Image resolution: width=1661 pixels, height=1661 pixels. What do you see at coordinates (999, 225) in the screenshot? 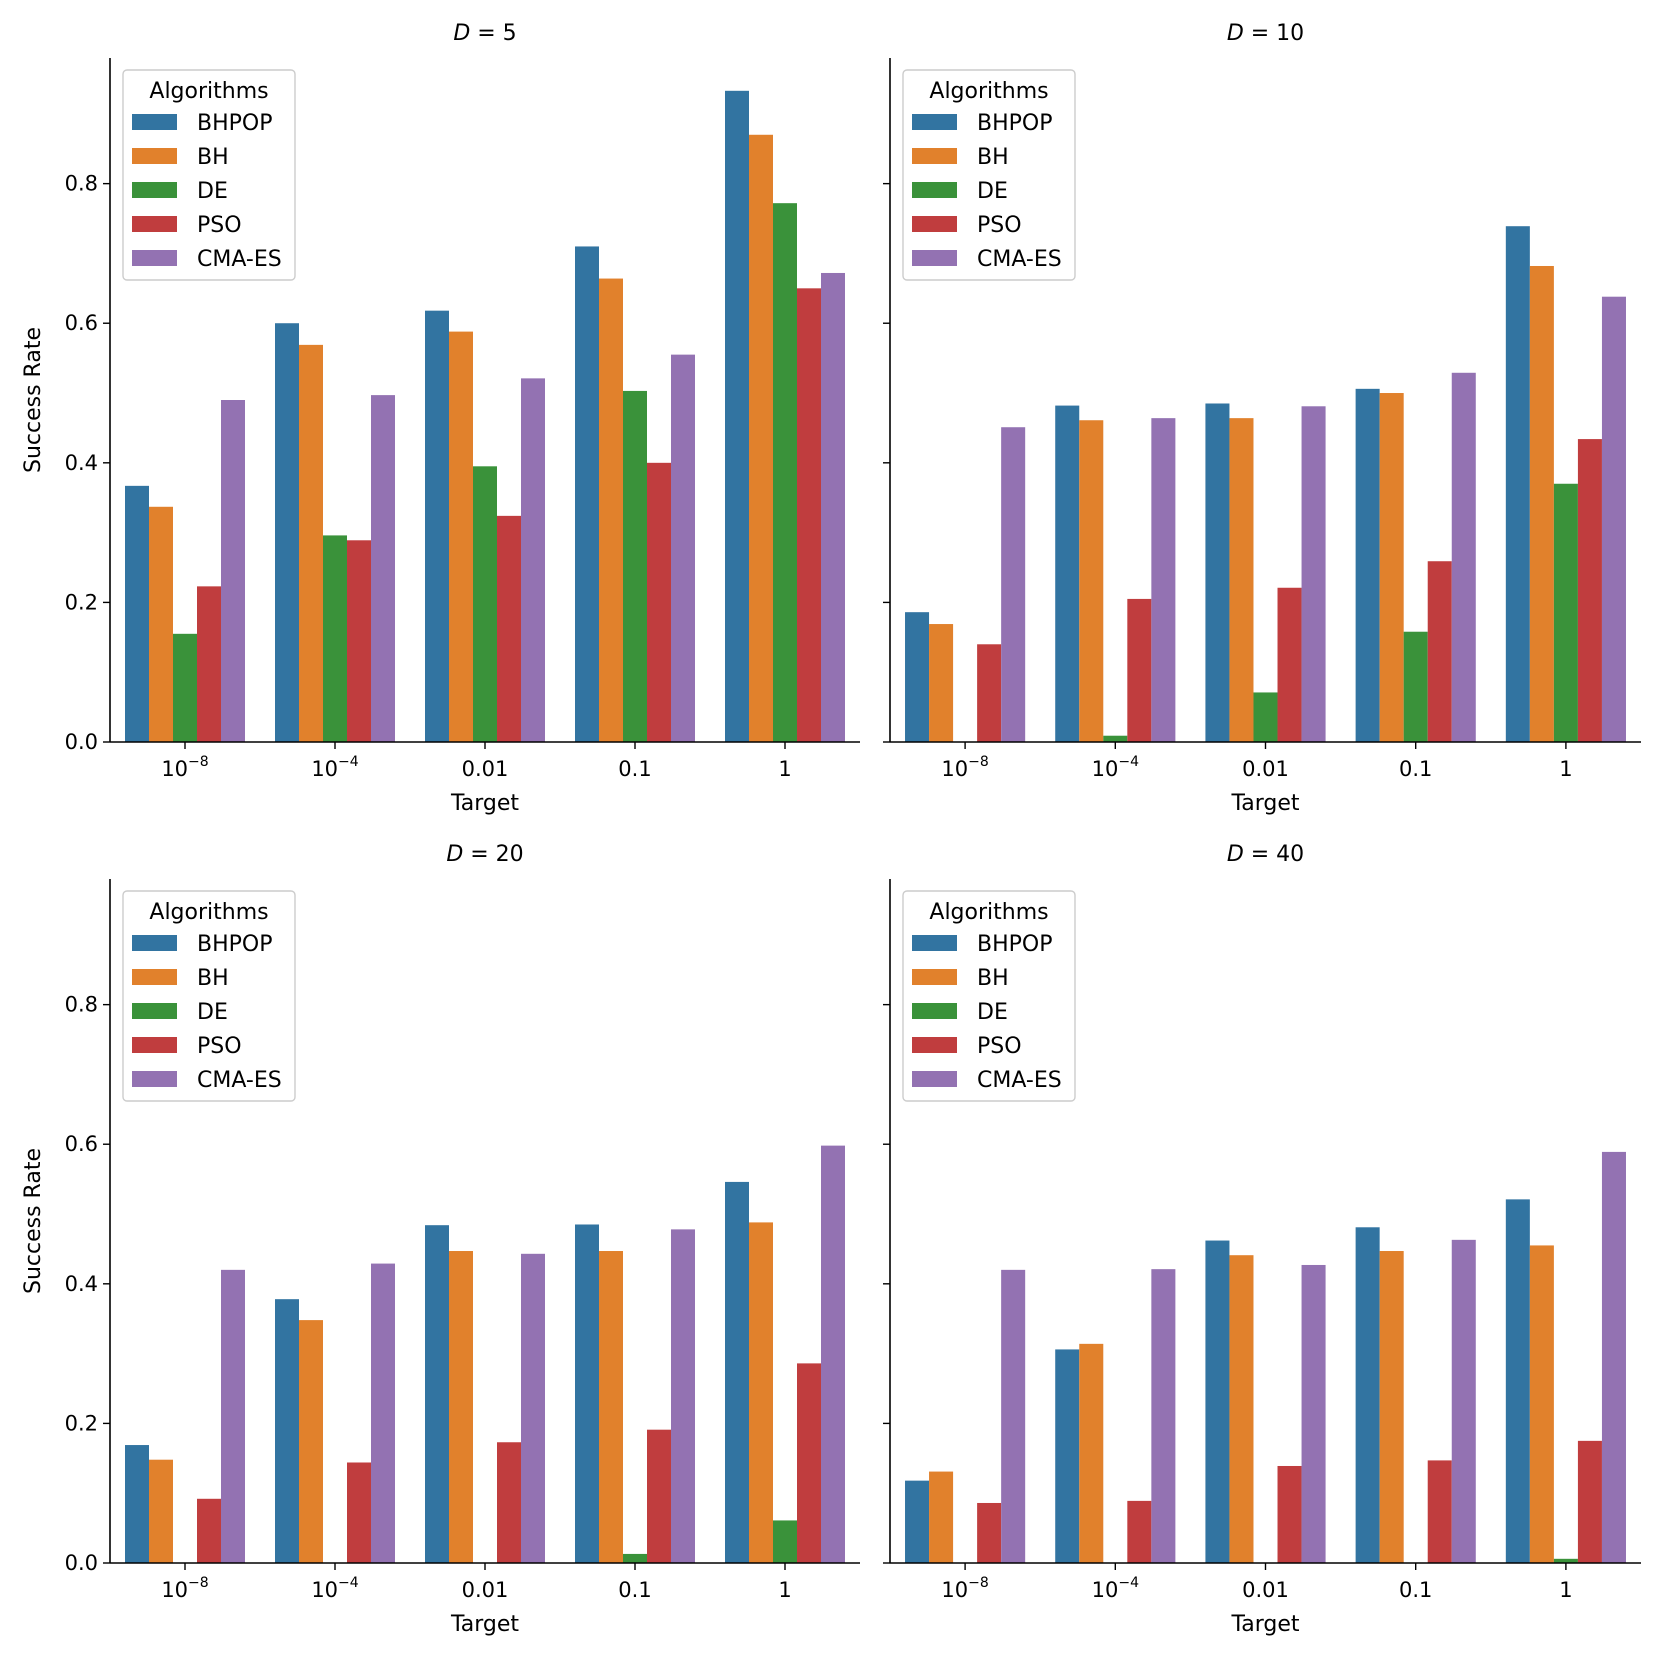
I see `legend-label-pso: PSO` at bounding box center [999, 225].